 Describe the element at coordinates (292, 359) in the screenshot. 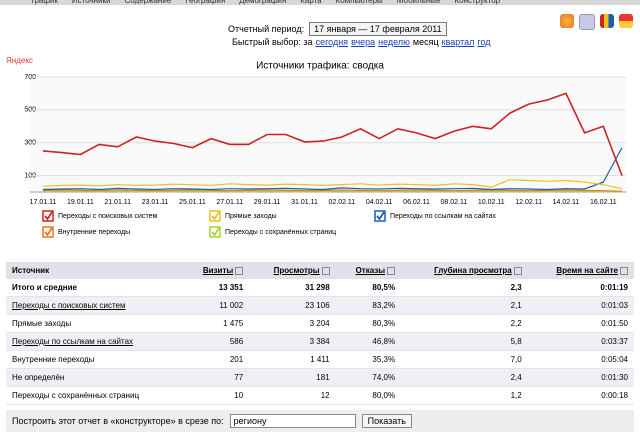

I see `table-cell: 1 411` at that location.